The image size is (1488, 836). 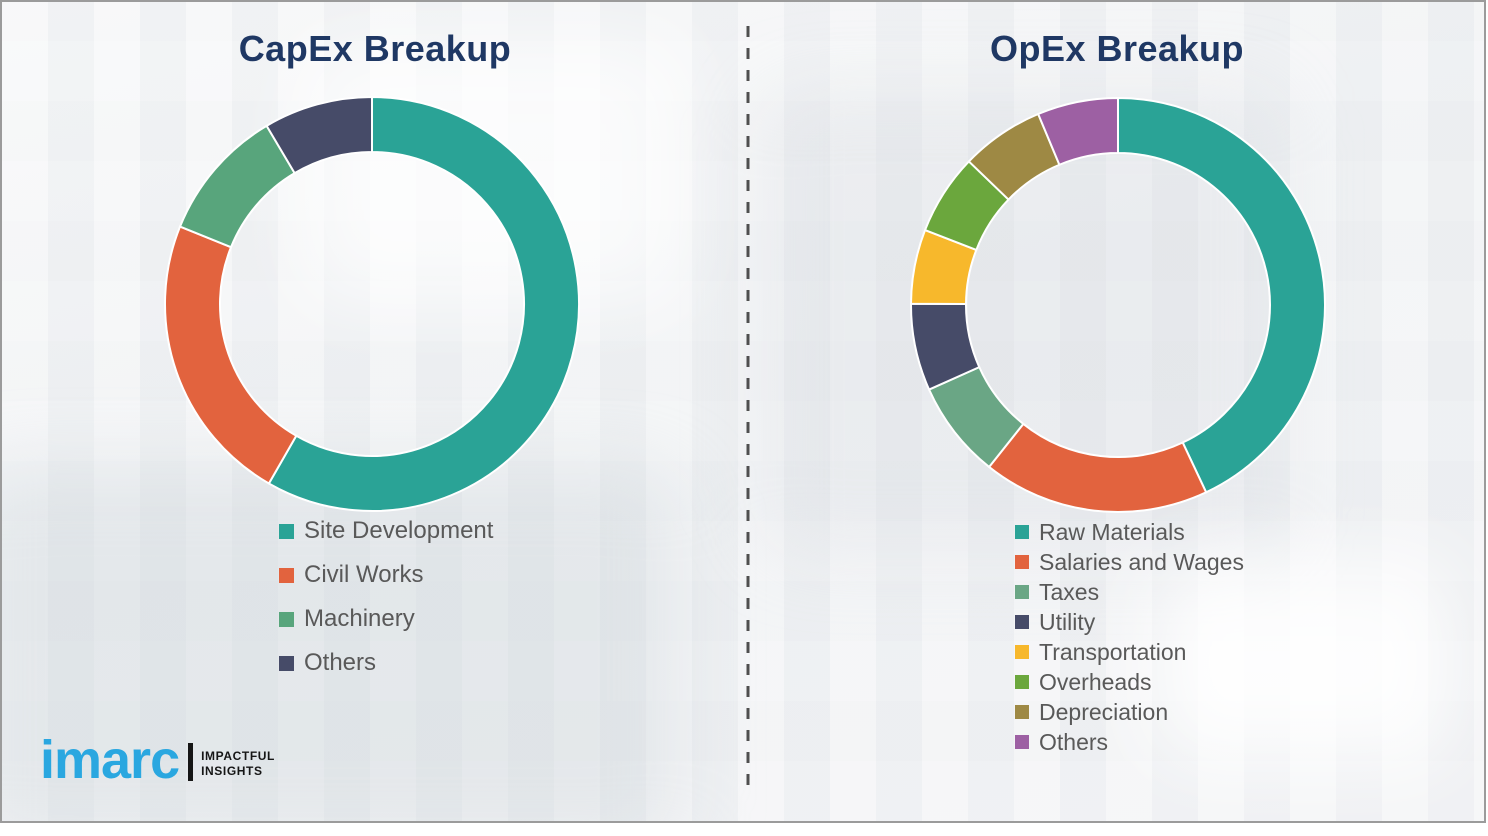 What do you see at coordinates (232, 771) in the screenshot?
I see `tagline-line2: INSIGHTS` at bounding box center [232, 771].